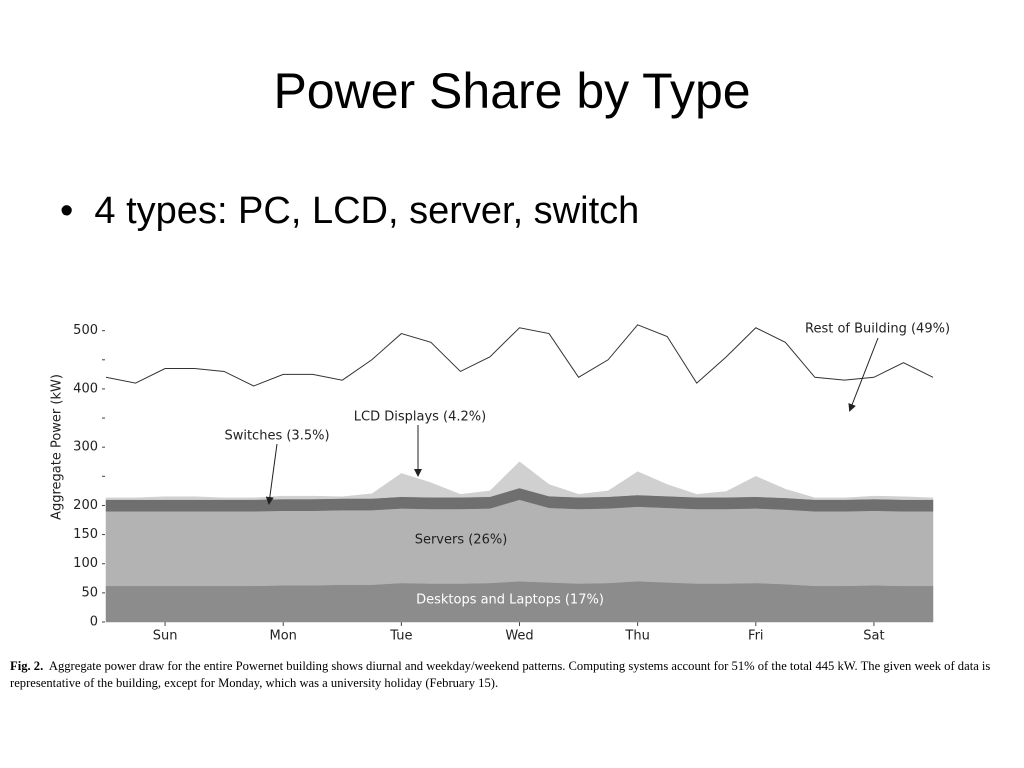 Image resolution: width=1024 pixels, height=768 pixels. I want to click on bullet: • 4 types: PC, LCD, server, switch, so click(350, 211).